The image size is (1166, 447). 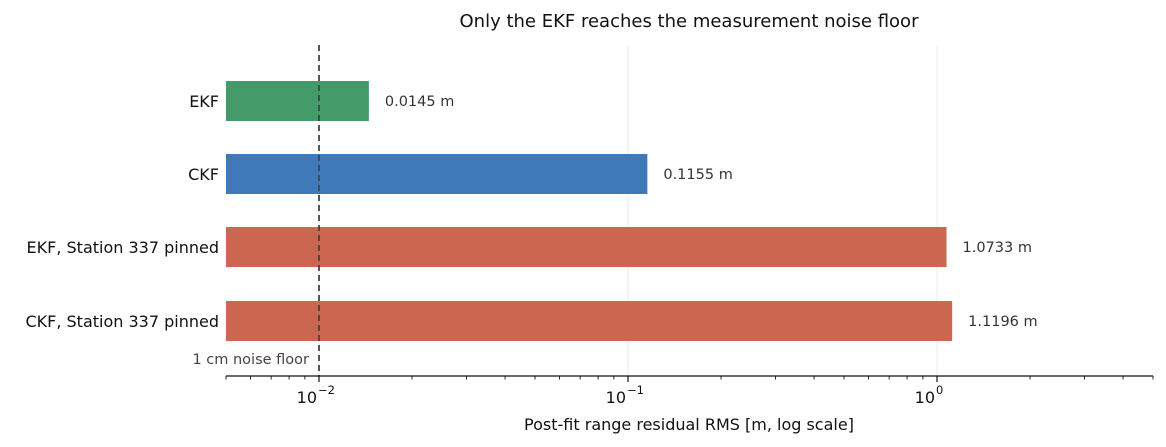 What do you see at coordinates (697, 175) in the screenshot?
I see `data-label: 0.1155 m` at bounding box center [697, 175].